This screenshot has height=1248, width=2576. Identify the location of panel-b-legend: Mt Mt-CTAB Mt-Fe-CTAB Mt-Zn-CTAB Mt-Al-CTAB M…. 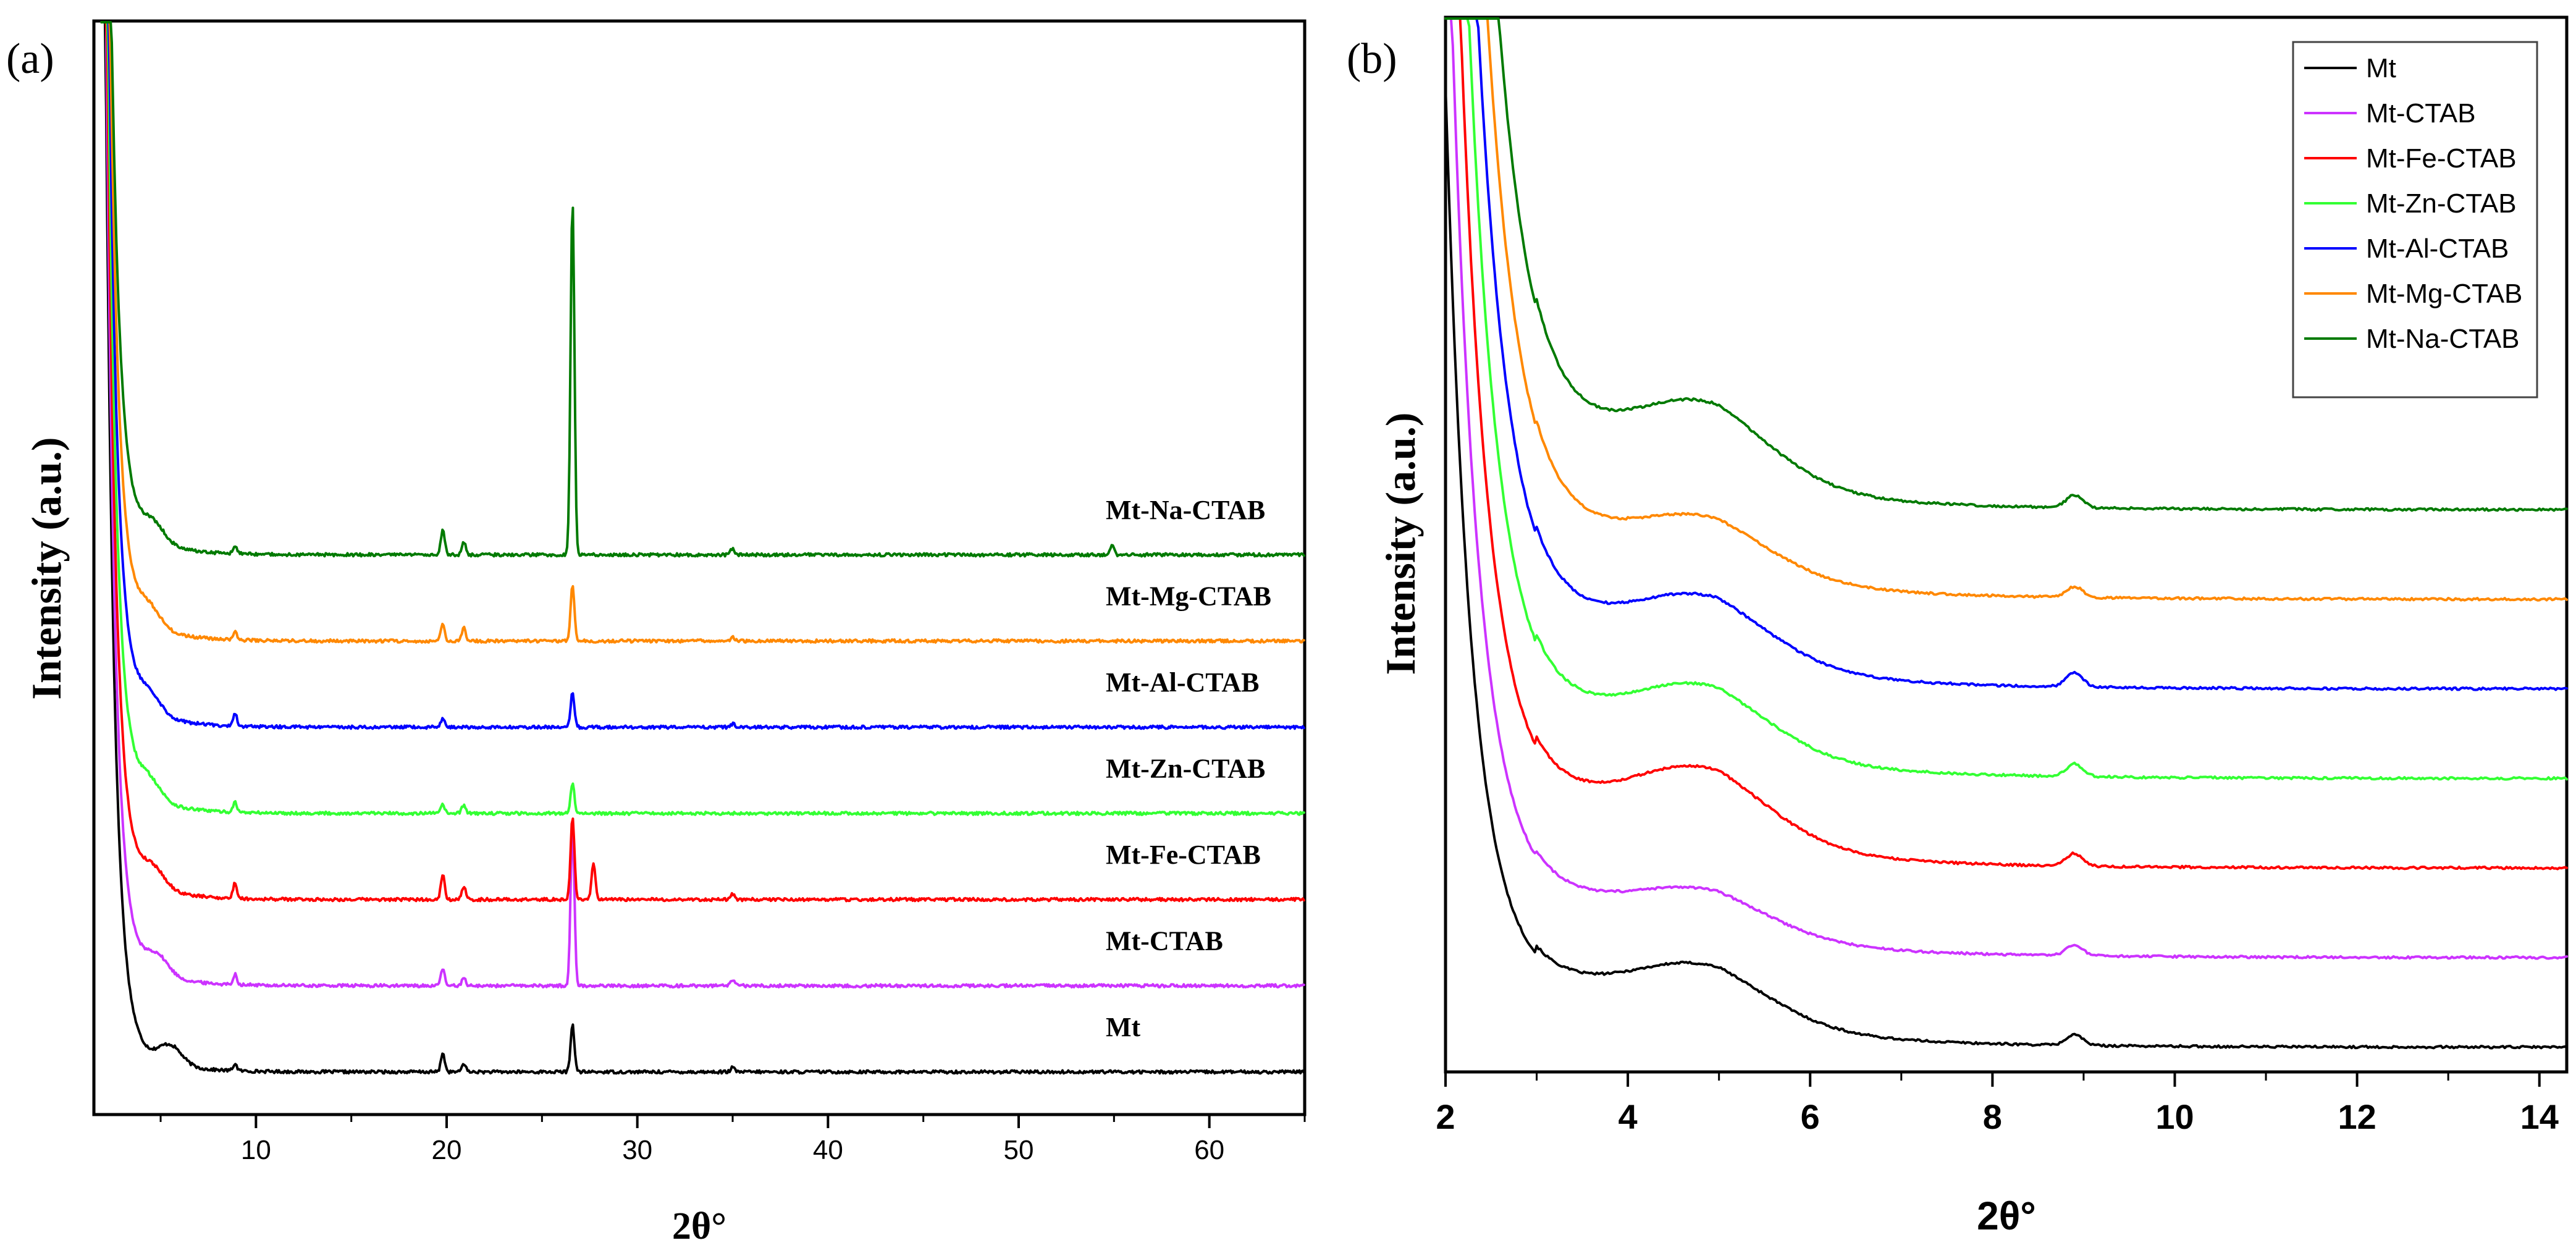
(2415, 219).